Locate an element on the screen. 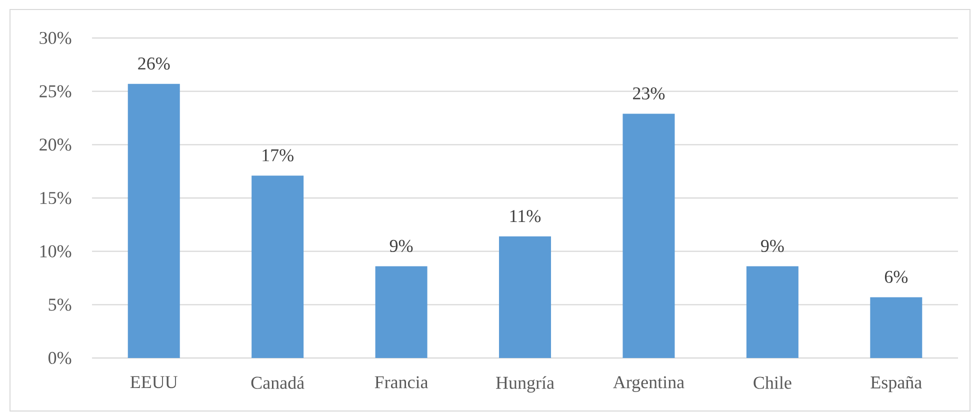 This screenshot has height=412, width=974. y-tick-label: 20% is located at coordinates (56, 144).